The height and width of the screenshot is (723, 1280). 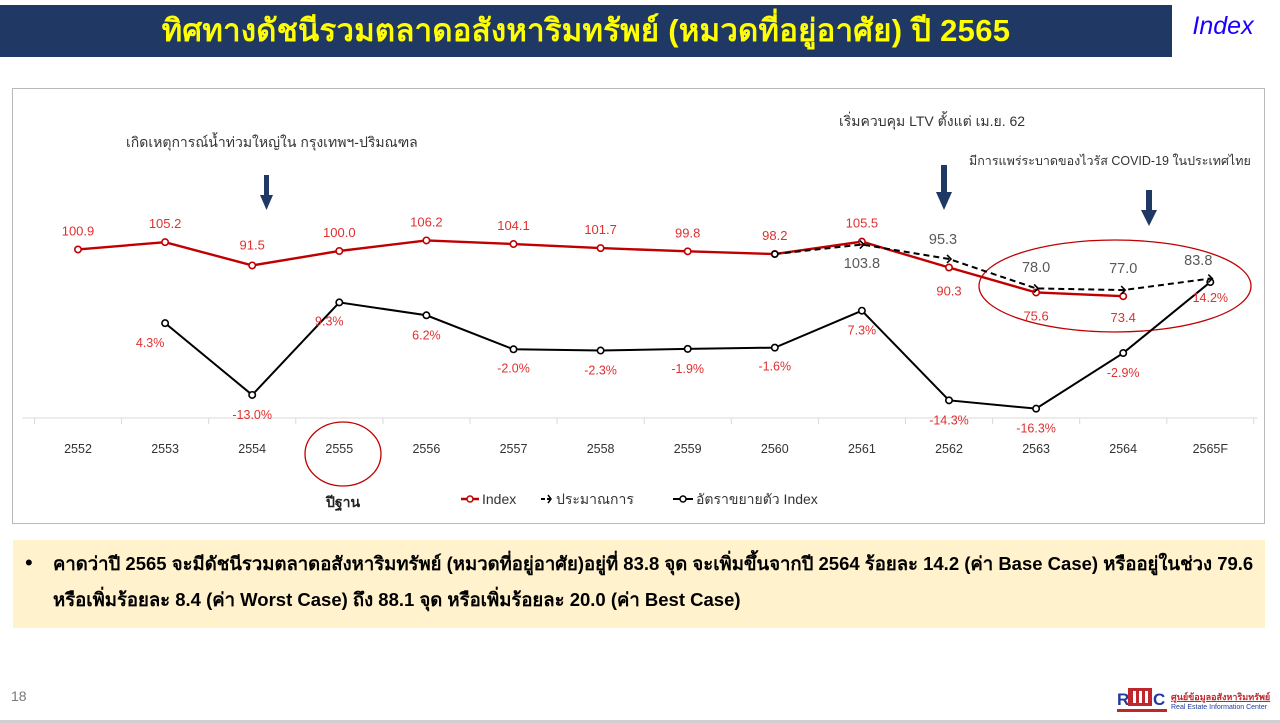 I want to click on data-label: 103.8, so click(x=862, y=264).